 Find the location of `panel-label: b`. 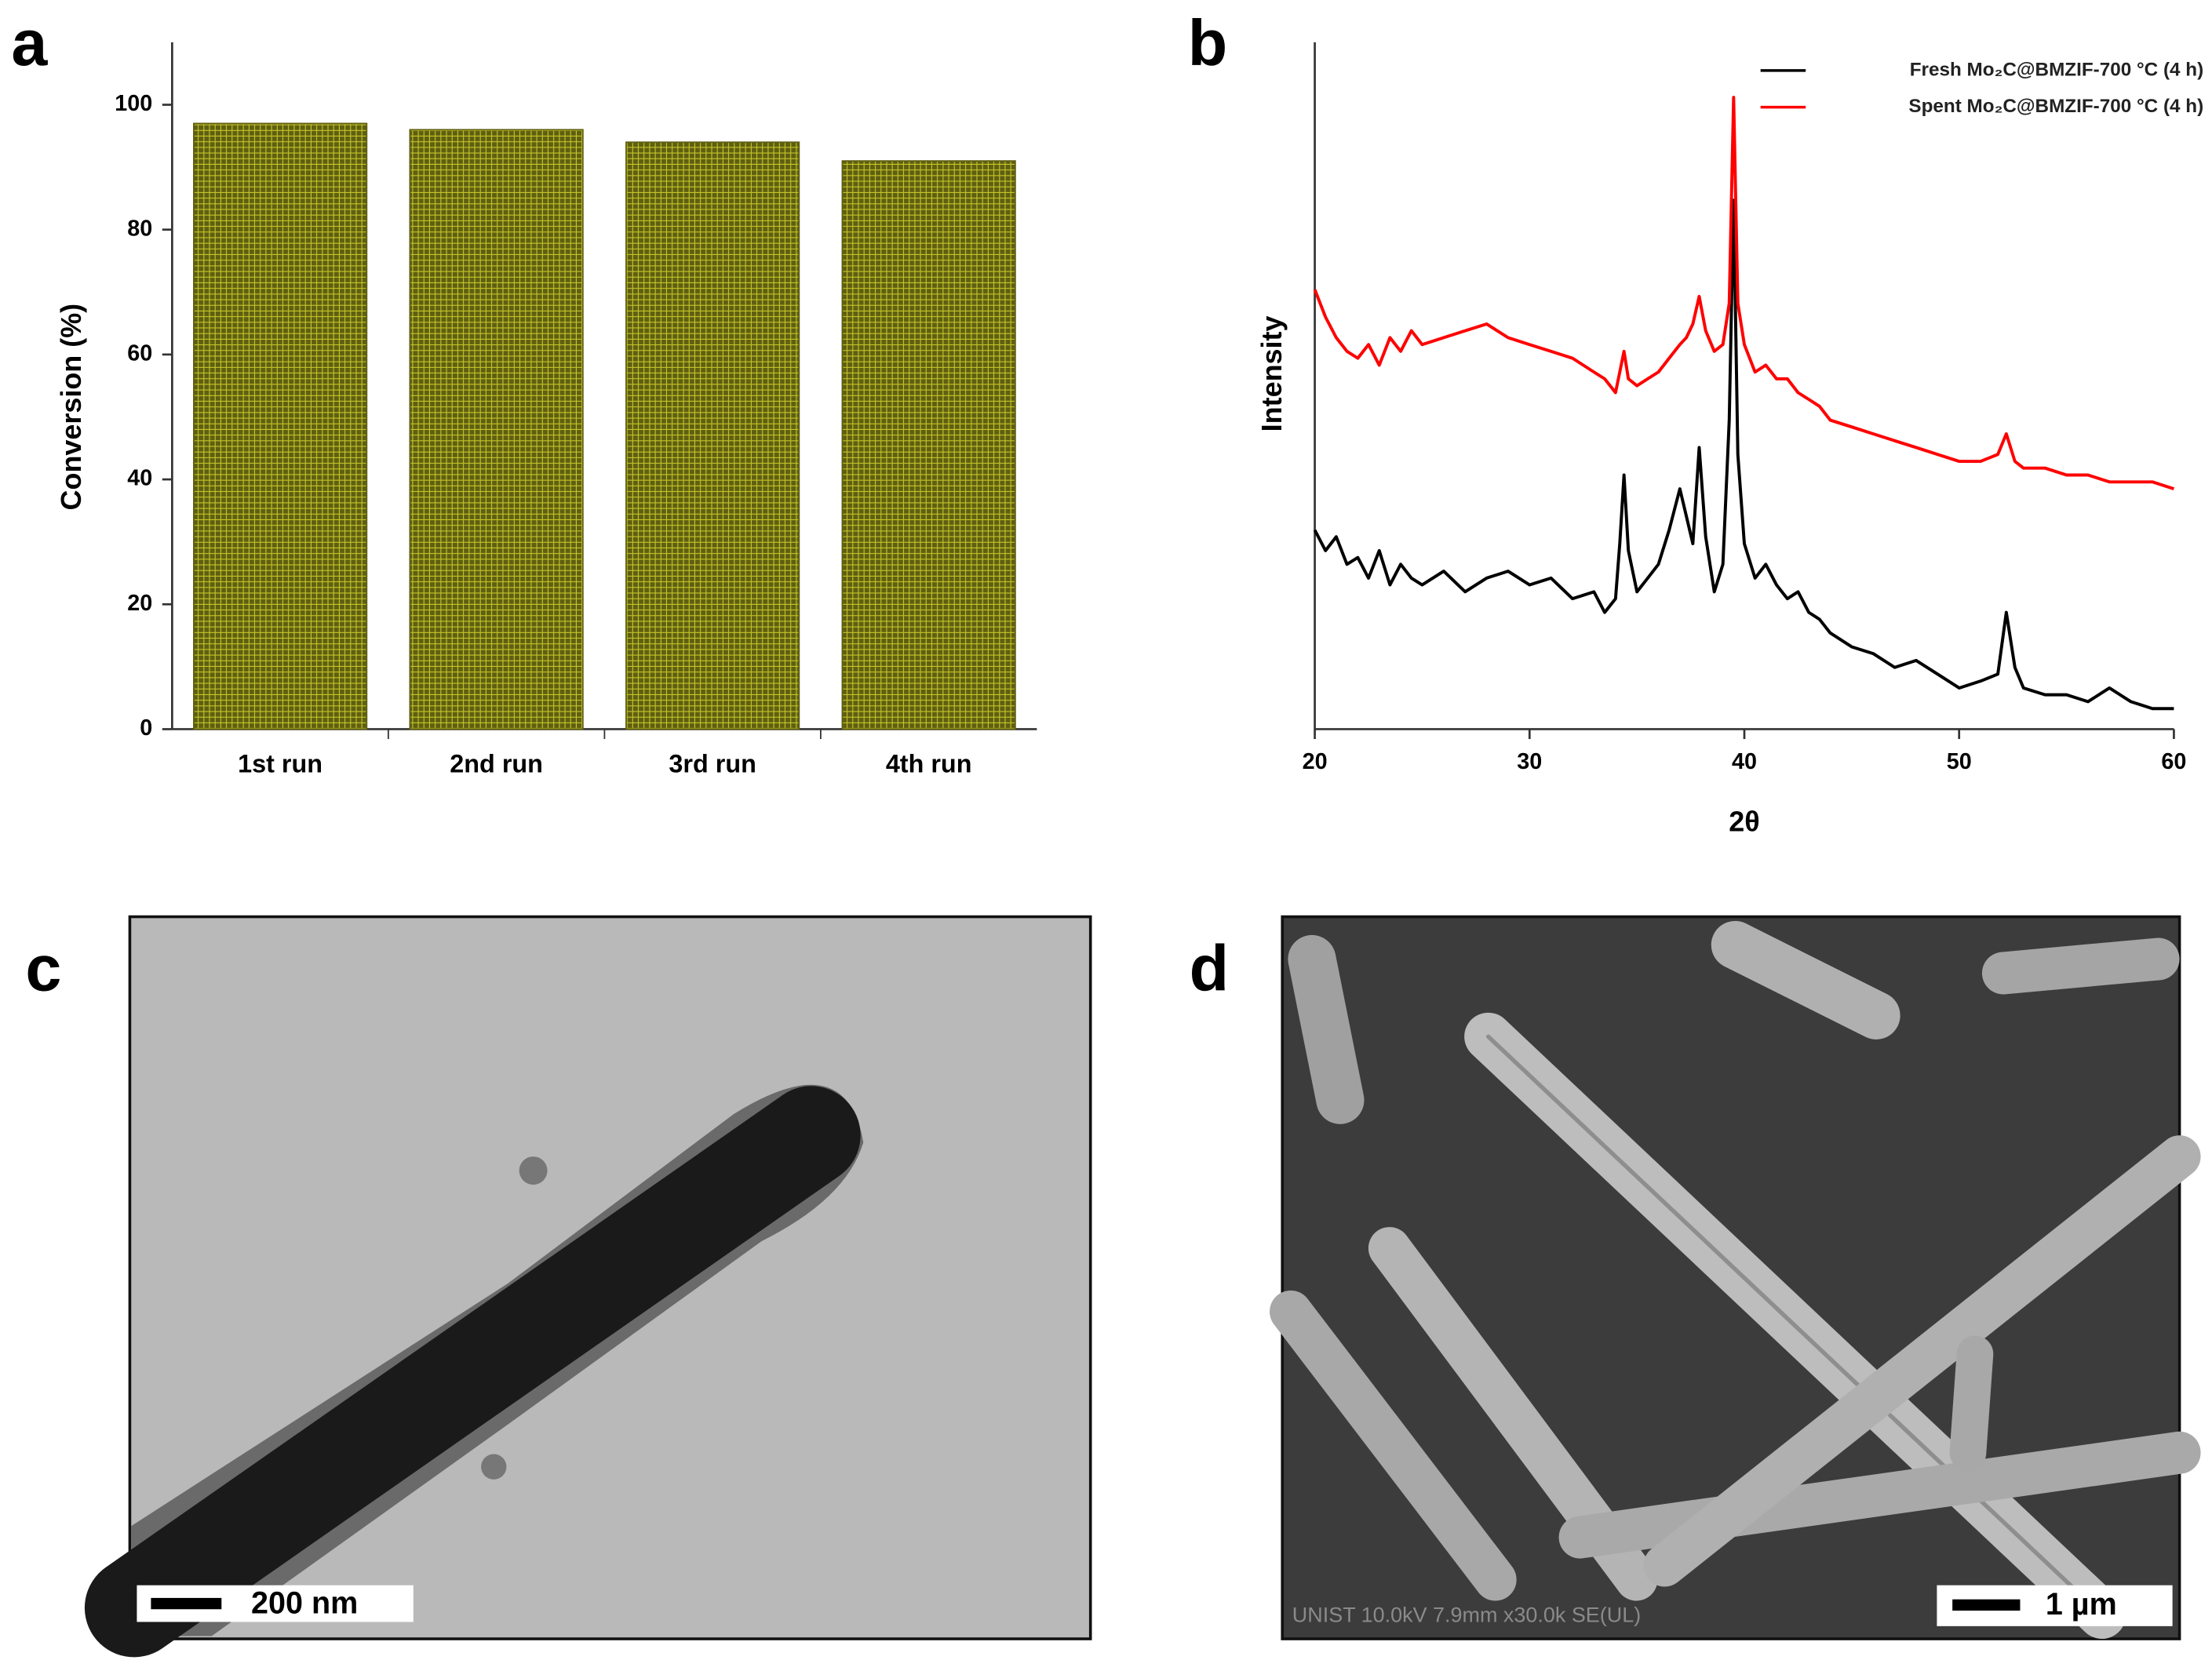

panel-label: b is located at coordinates (1208, 43).